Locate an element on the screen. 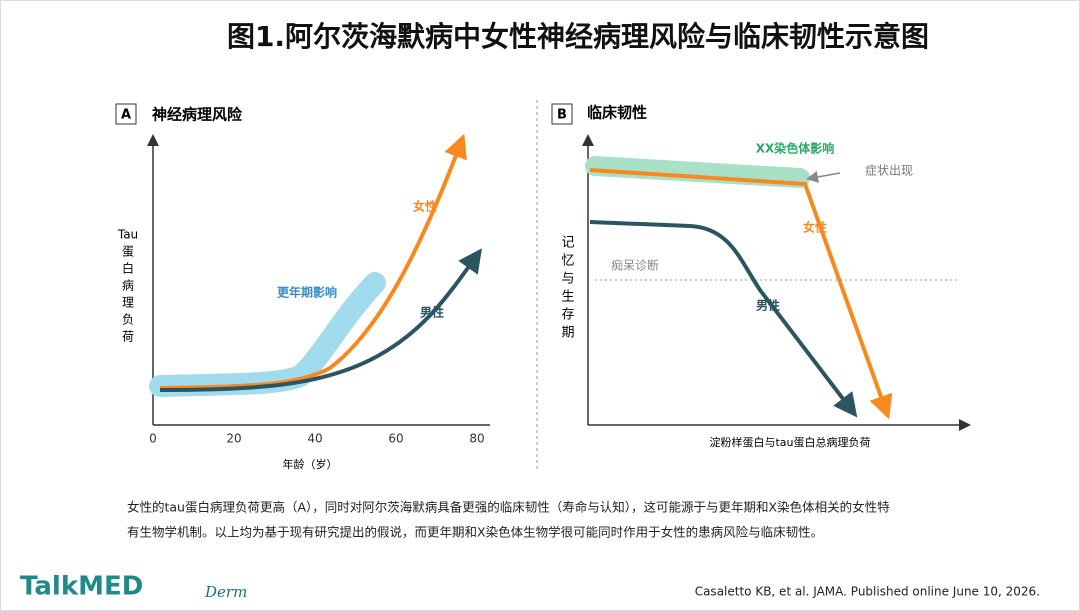 The width and height of the screenshot is (1080, 611). y-label-line: 病 is located at coordinates (128, 285).